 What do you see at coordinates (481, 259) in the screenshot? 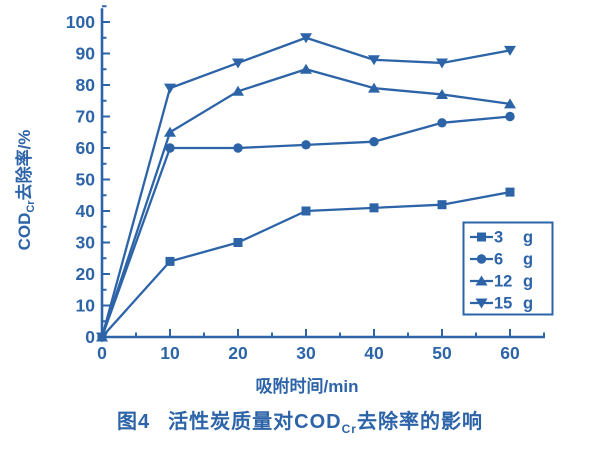
I see `legend-marker-circle` at bounding box center [481, 259].